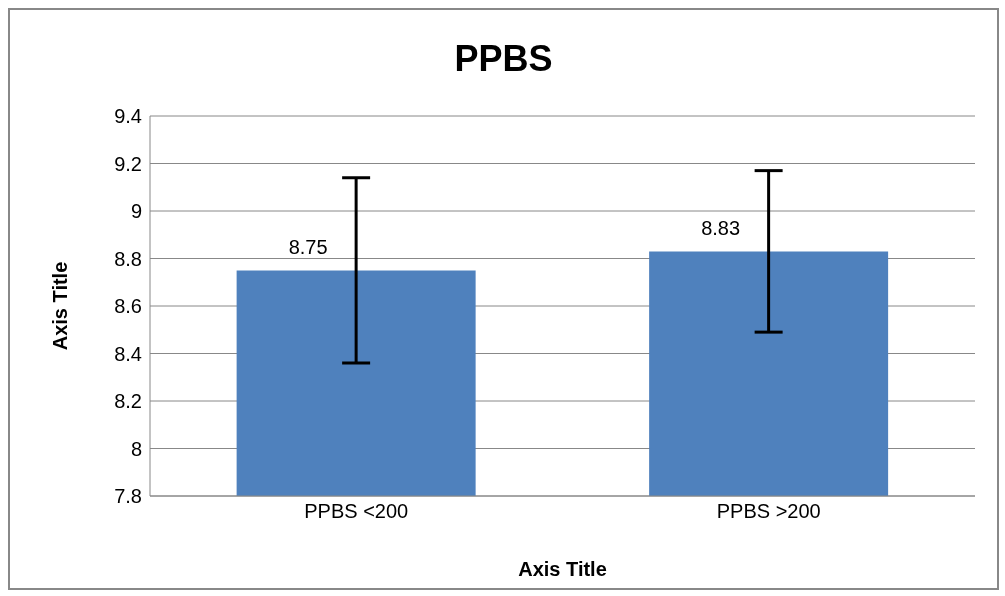 The height and width of the screenshot is (596, 1005). Describe the element at coordinates (128, 163) in the screenshot. I see `y-tick-label: 9.2` at that location.